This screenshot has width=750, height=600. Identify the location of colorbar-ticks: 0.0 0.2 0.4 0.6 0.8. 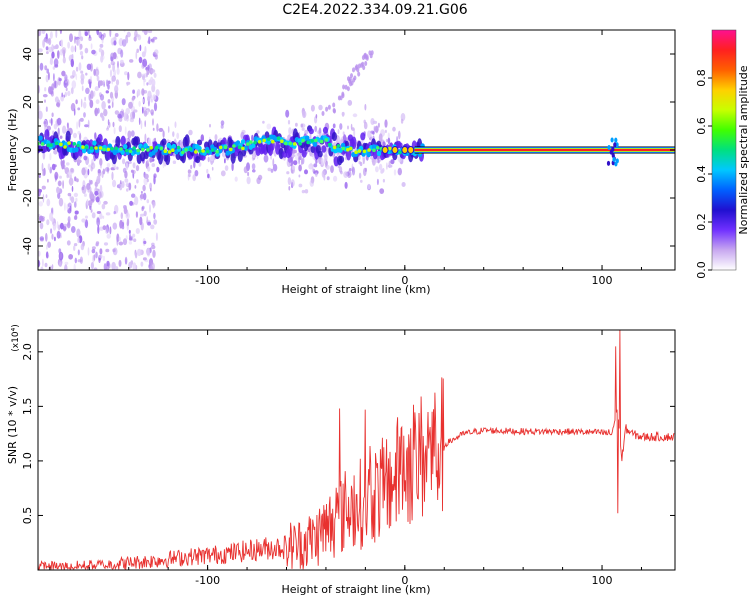
(703, 174).